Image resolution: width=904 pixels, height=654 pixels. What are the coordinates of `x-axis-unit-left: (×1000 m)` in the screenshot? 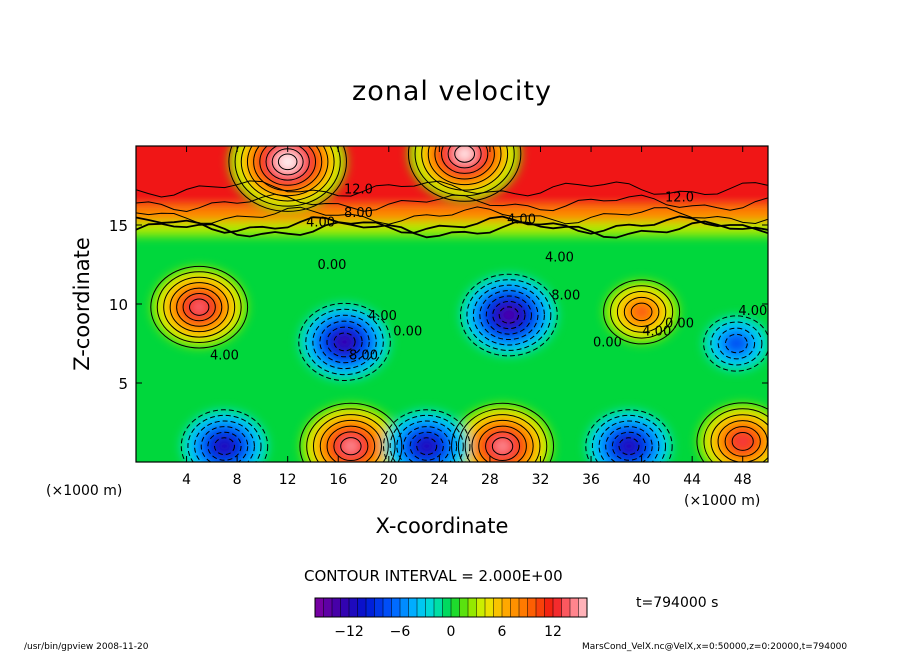 It's located at (84, 491).